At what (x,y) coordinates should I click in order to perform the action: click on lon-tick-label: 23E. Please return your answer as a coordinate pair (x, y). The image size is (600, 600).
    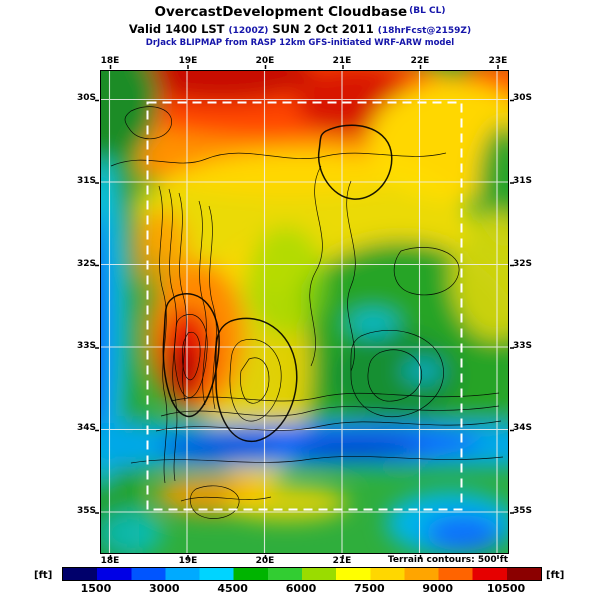
    Looking at the image, I should click on (498, 61).